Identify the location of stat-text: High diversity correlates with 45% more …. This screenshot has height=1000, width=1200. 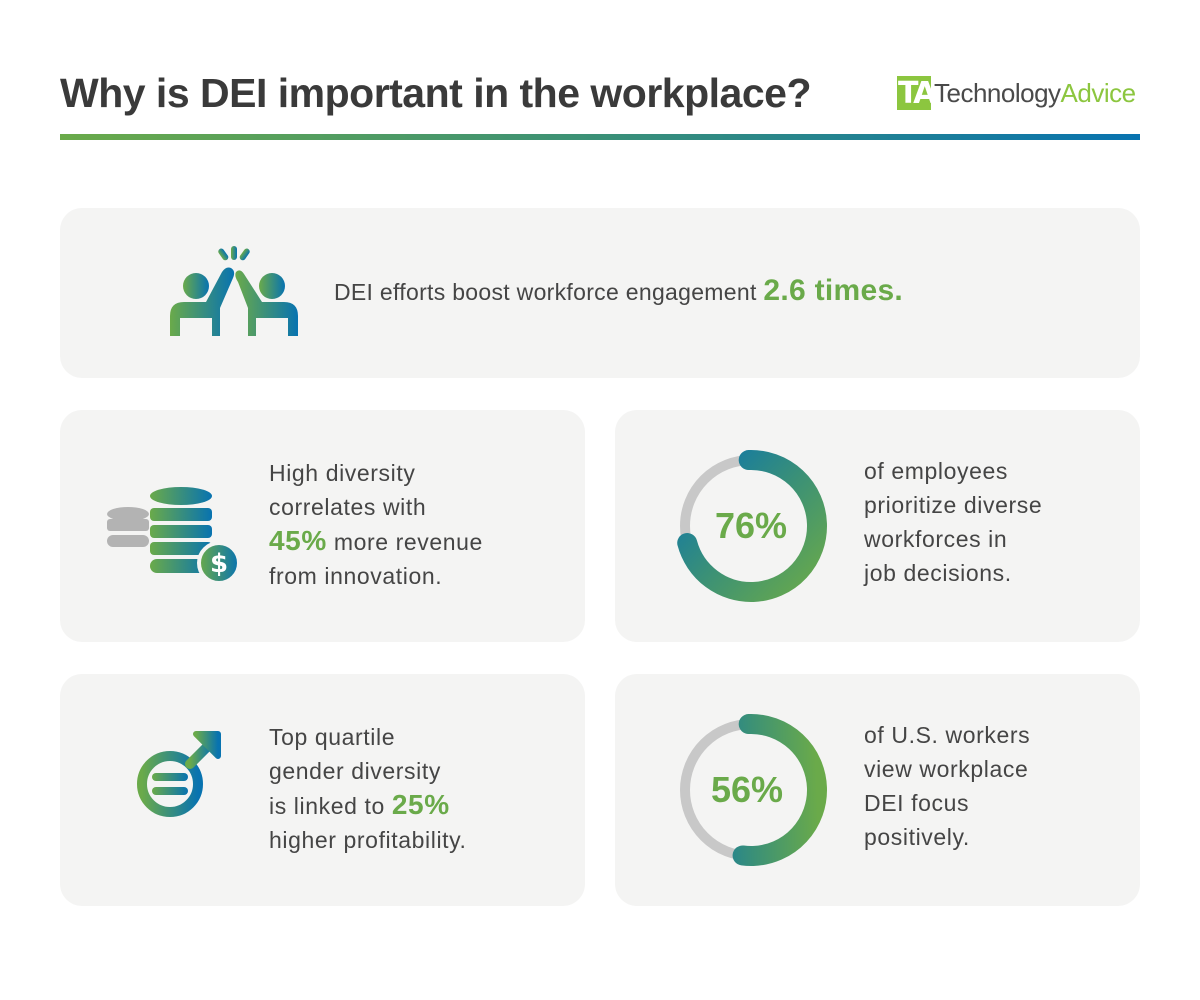
(376, 524).